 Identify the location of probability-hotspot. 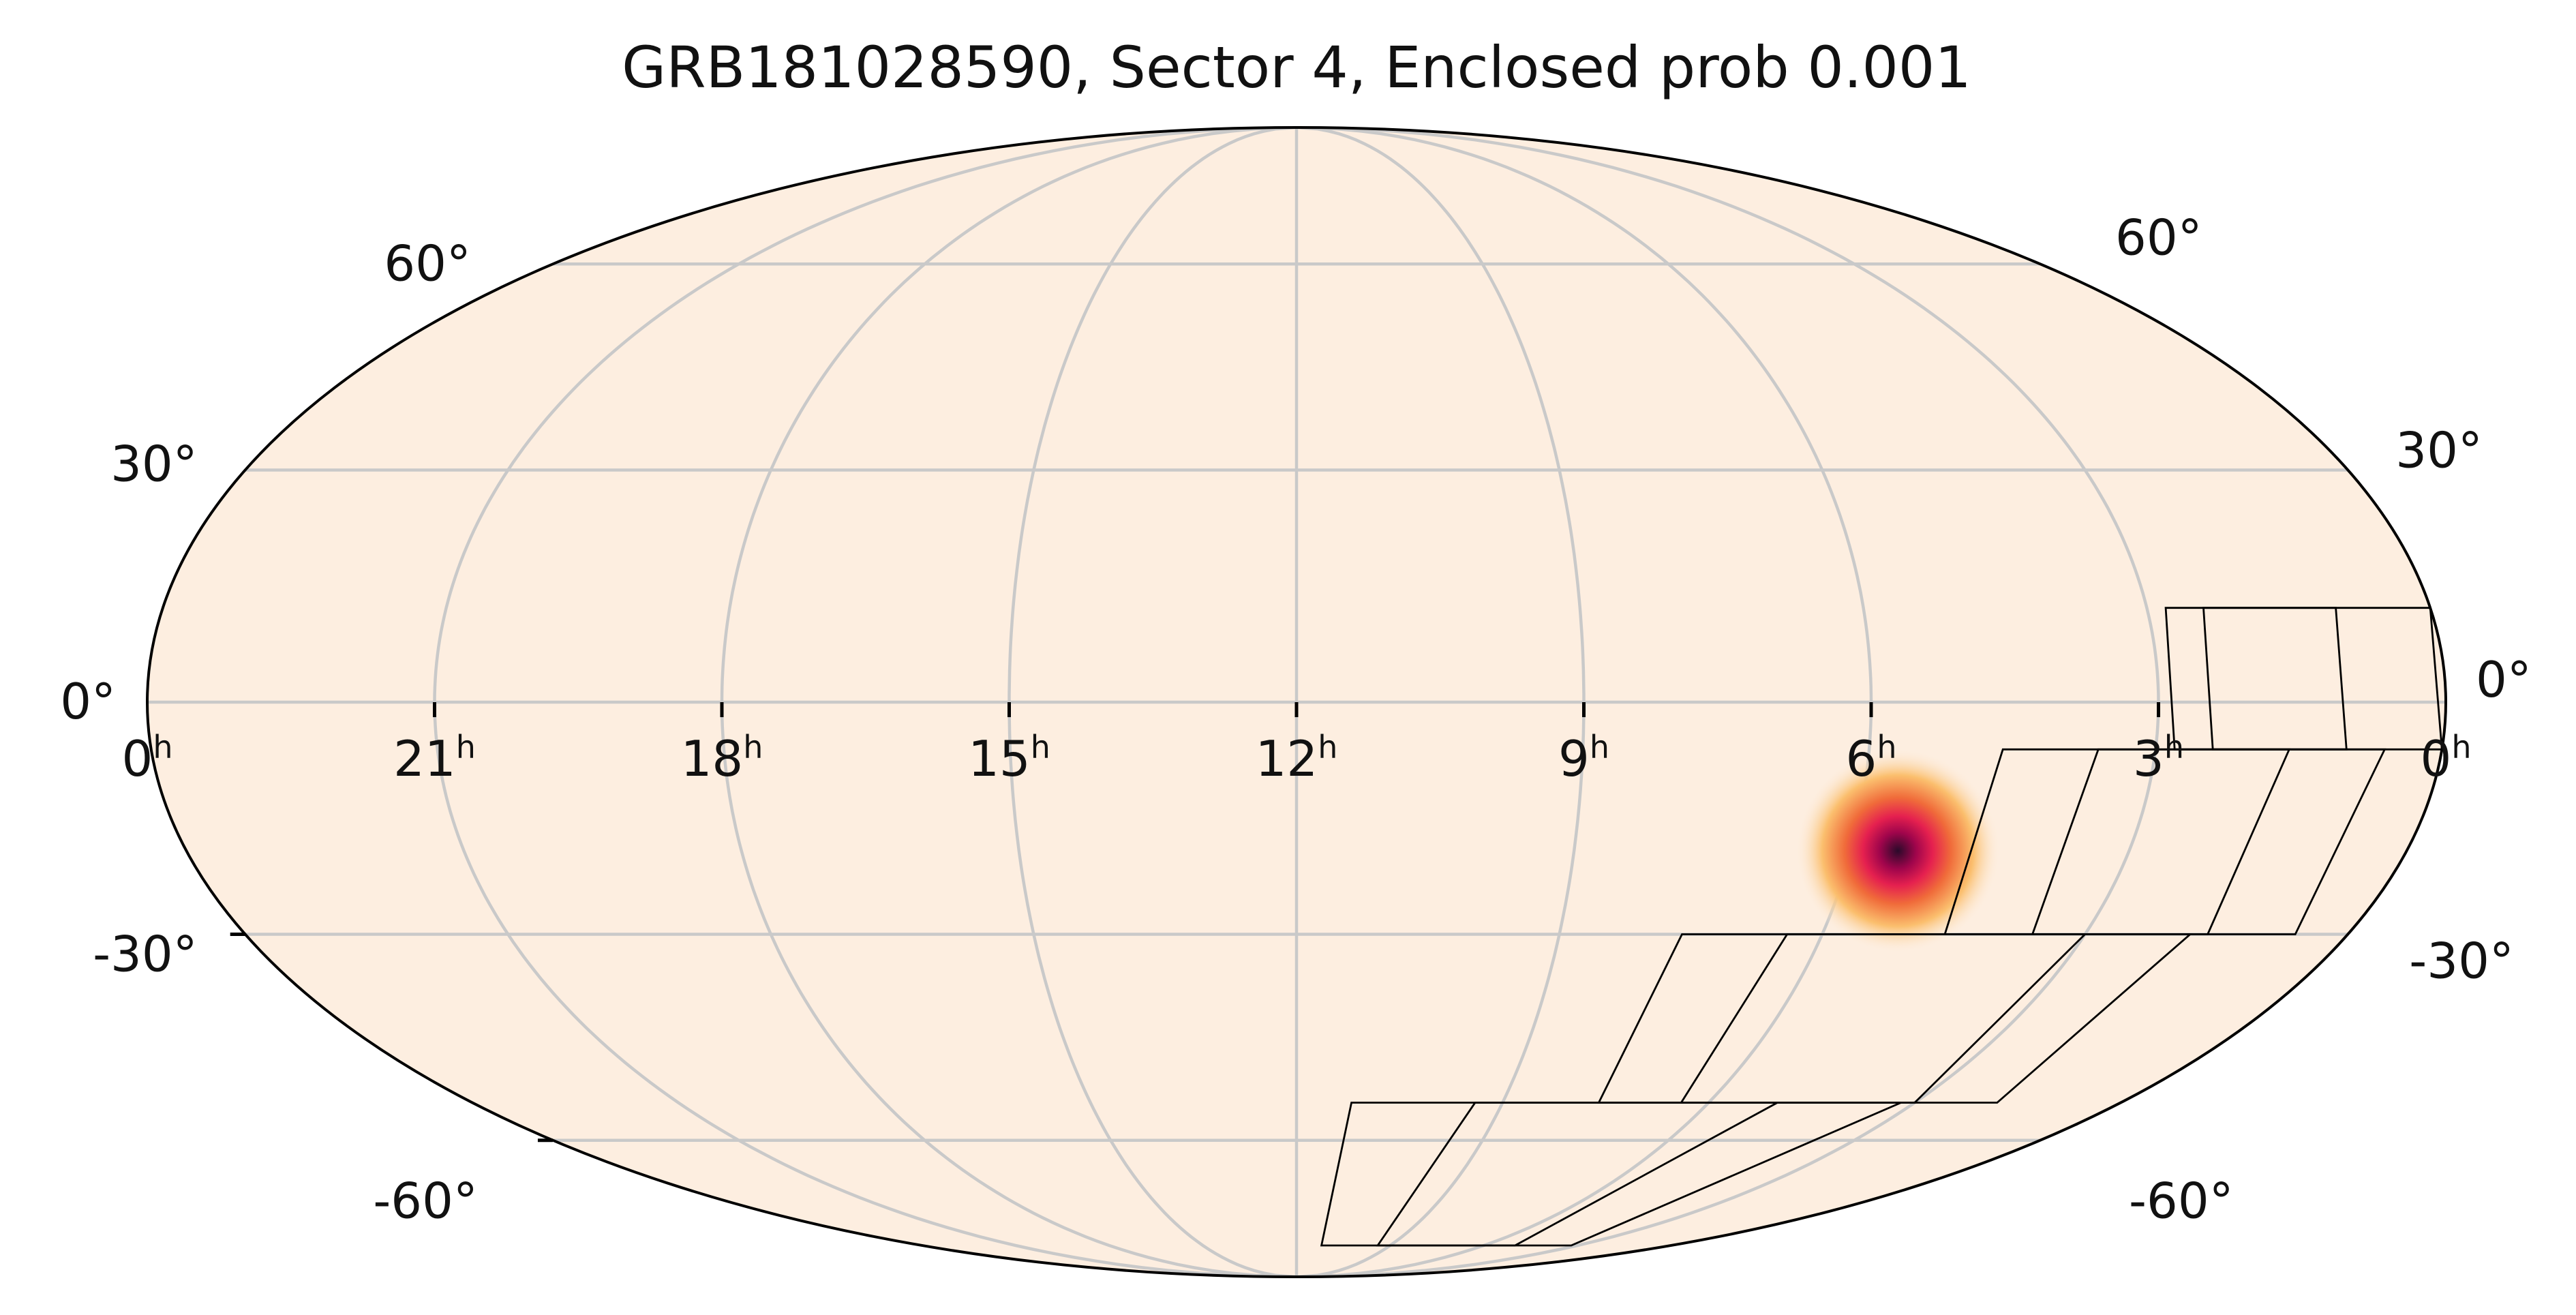
(1898, 852).